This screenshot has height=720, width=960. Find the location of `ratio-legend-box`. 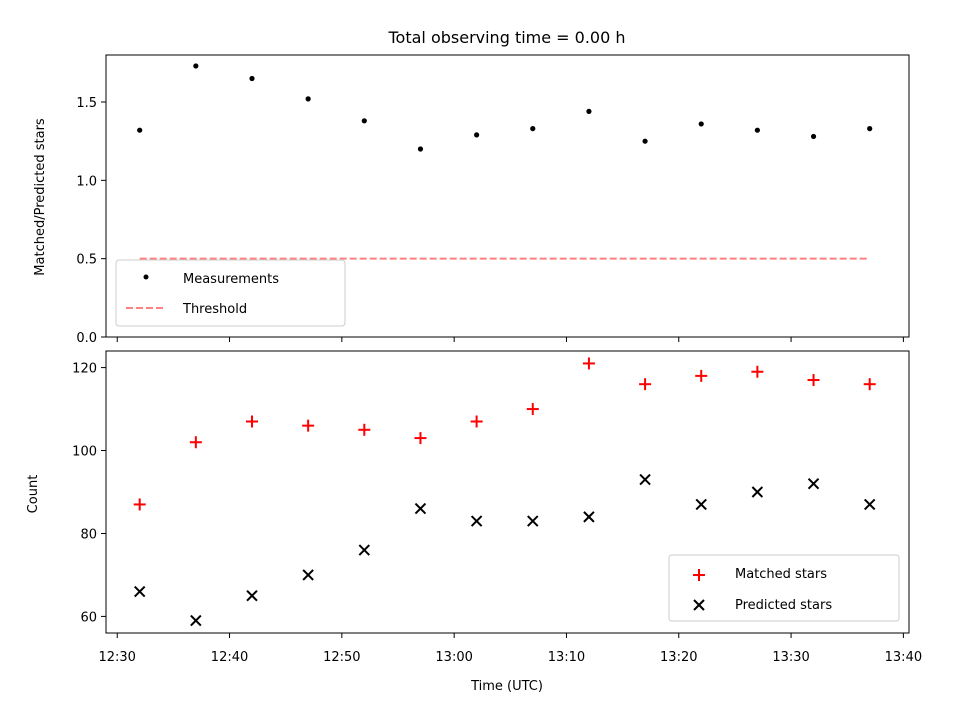

ratio-legend-box is located at coordinates (230, 293).